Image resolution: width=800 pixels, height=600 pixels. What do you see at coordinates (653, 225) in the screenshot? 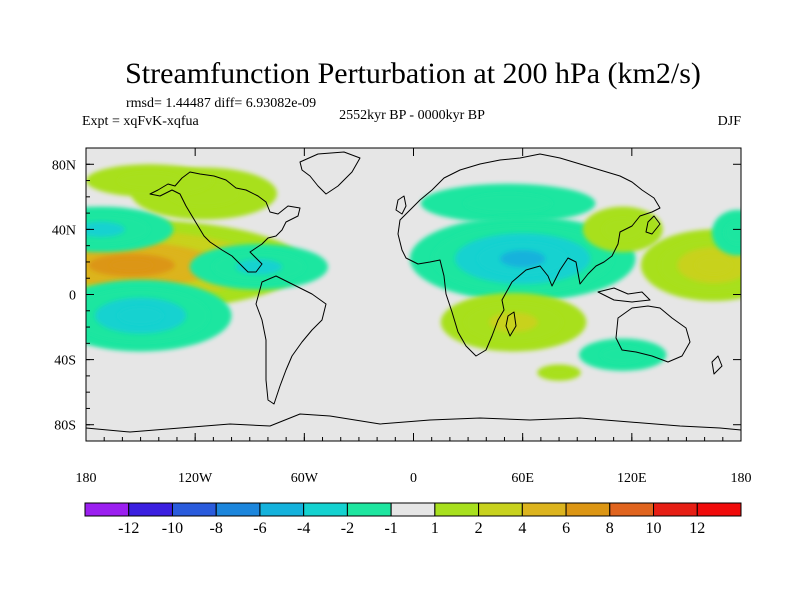
I see `japan-coastline` at bounding box center [653, 225].